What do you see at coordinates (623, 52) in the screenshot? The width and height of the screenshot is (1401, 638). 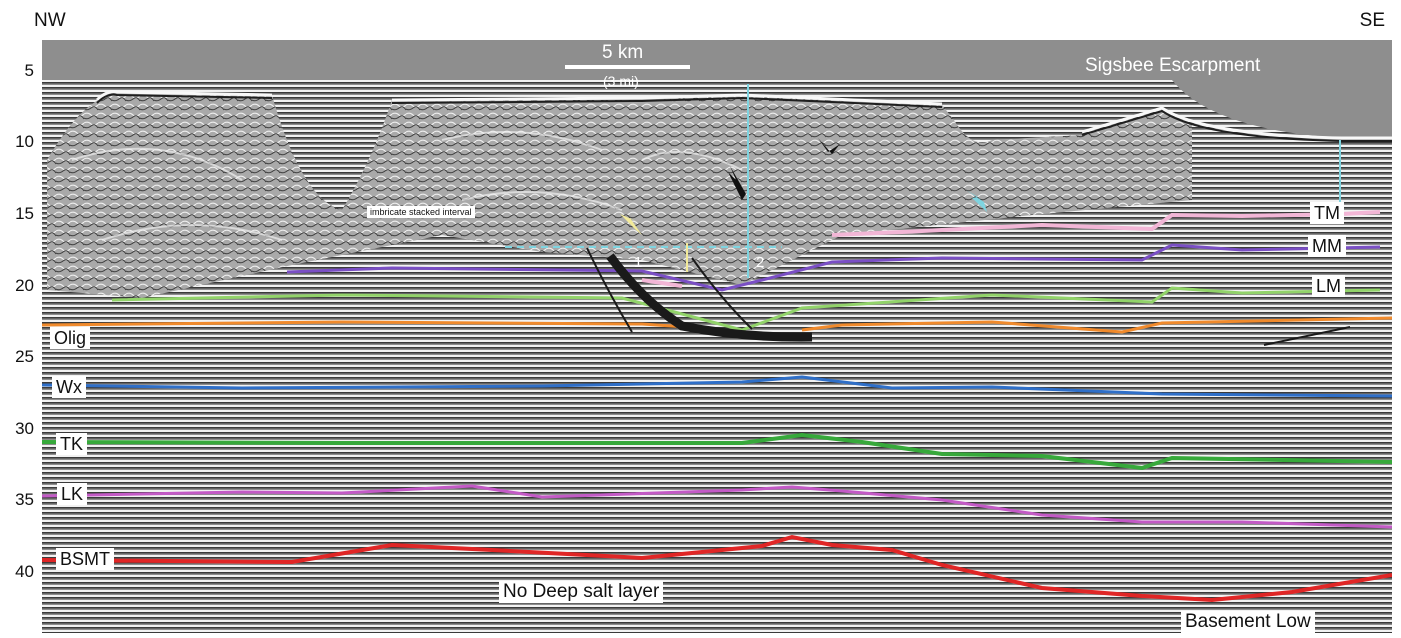 I see `scale-bar-label: 5 km` at bounding box center [623, 52].